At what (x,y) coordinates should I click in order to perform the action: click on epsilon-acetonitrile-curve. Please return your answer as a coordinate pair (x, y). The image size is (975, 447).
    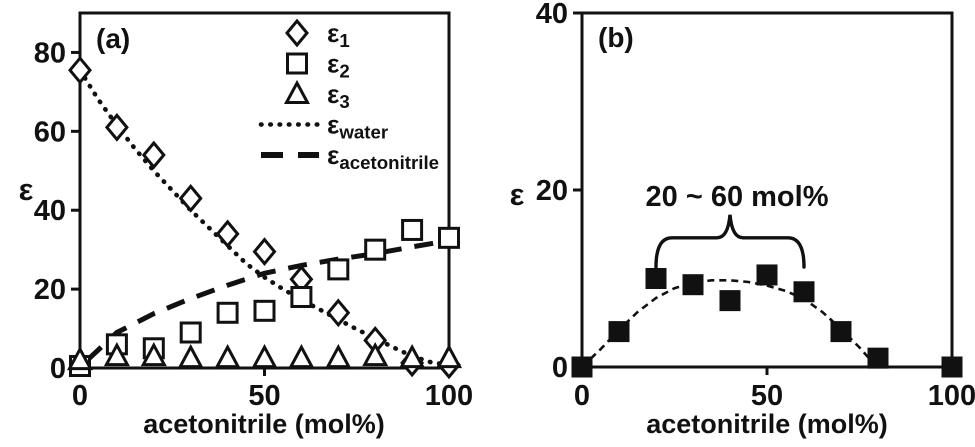
    Looking at the image, I should click on (267, 300).